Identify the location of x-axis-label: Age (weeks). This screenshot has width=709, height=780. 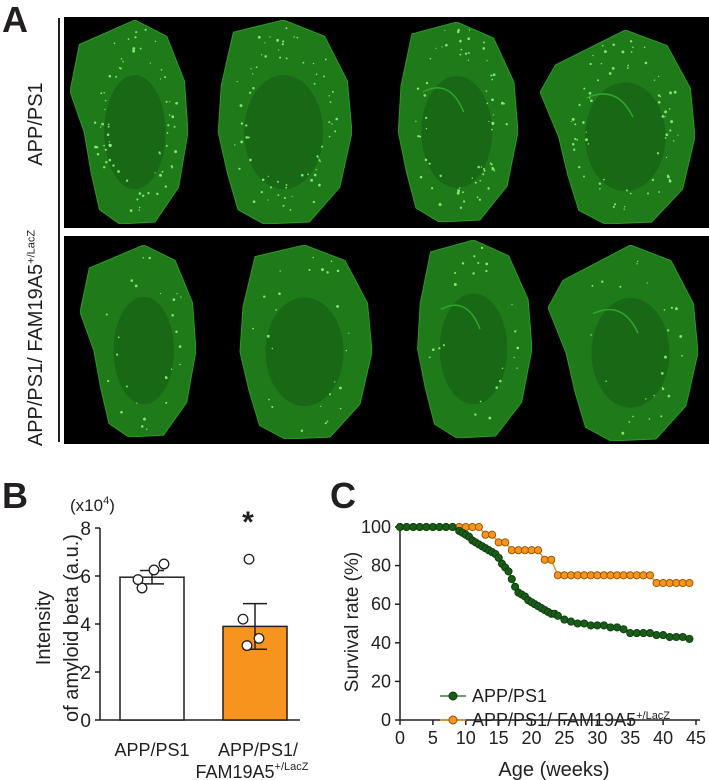
(553, 769).